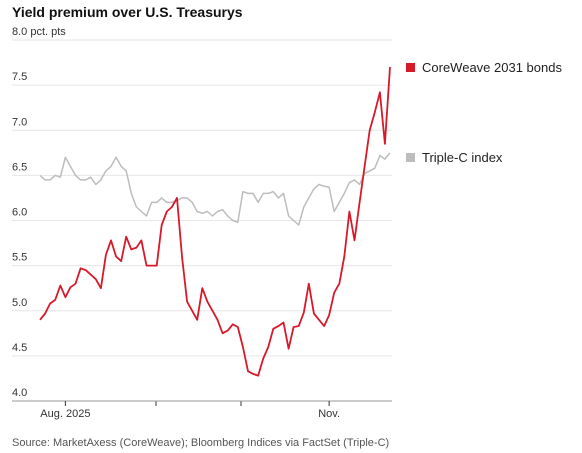 This screenshot has height=453, width=582. I want to click on chart-title: Yield premium over U.S. Treasurys, so click(127, 12).